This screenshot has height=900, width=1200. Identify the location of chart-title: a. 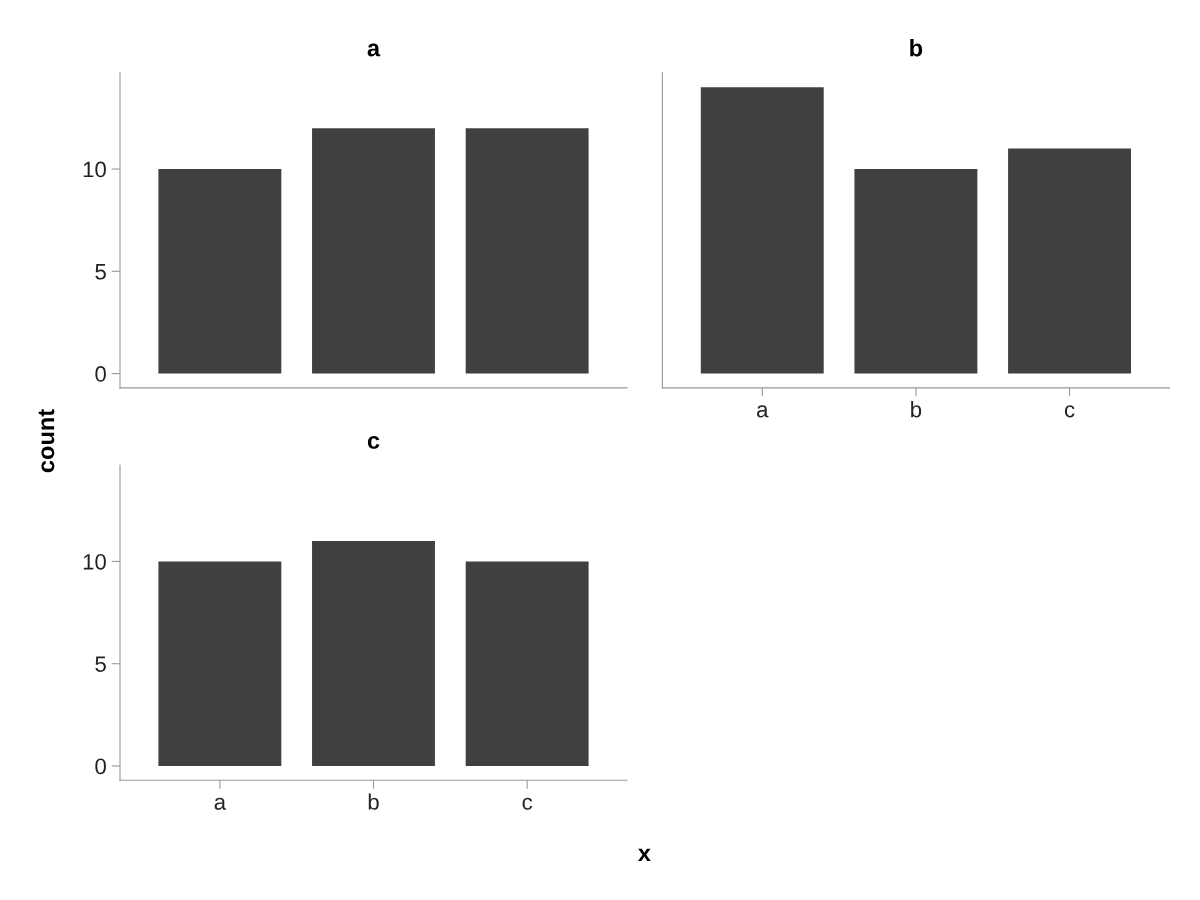
(374, 50).